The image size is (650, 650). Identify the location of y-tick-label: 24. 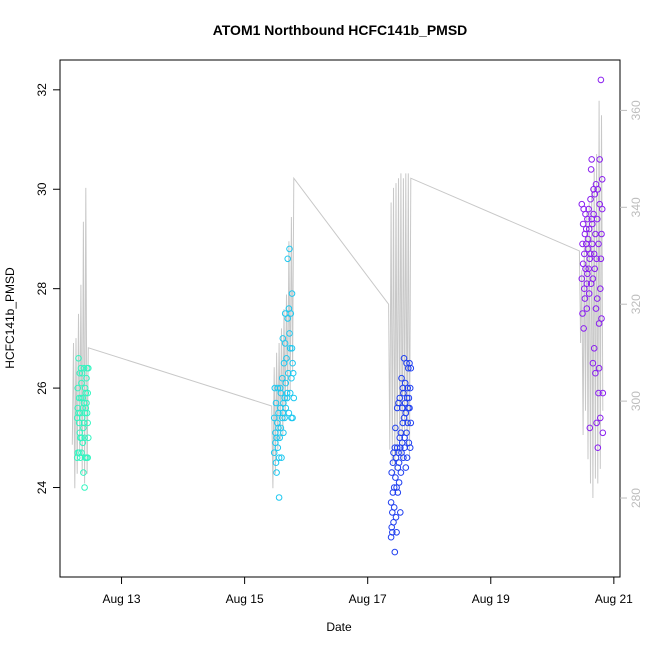
(42, 488).